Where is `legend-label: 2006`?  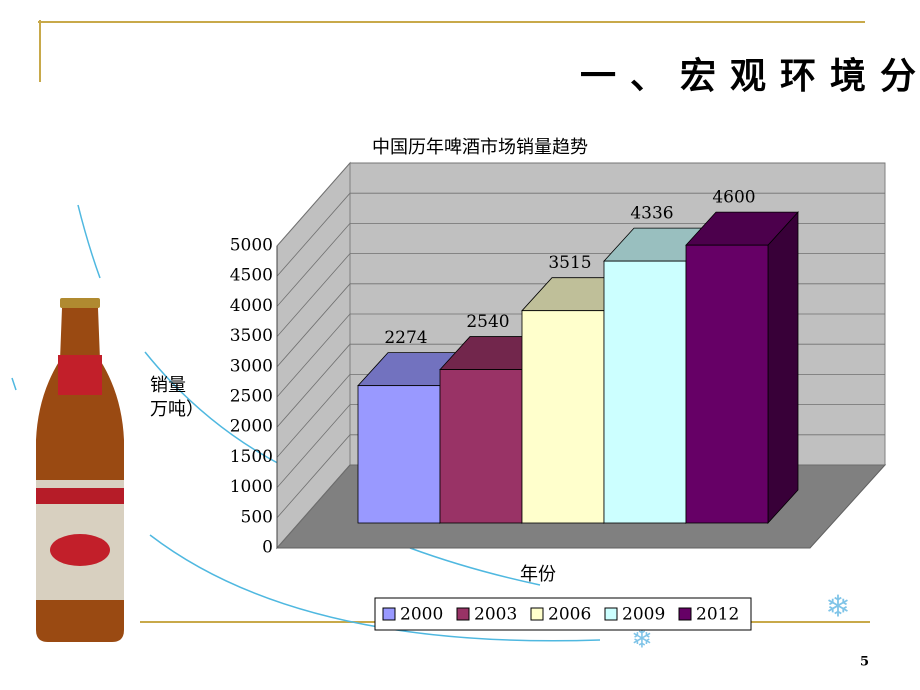 legend-label: 2006 is located at coordinates (569, 615).